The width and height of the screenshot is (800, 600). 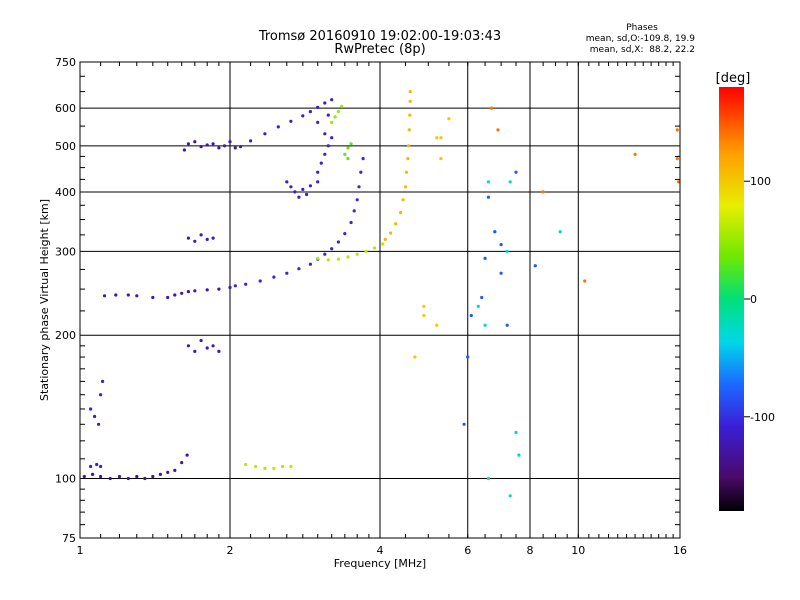 I want to click on y-tick-label: 400, so click(x=65, y=192).